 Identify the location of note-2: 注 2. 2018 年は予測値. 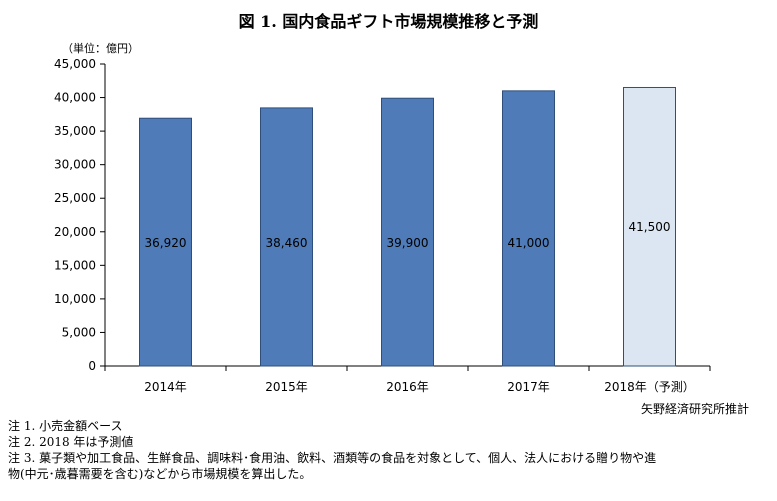
(71, 442).